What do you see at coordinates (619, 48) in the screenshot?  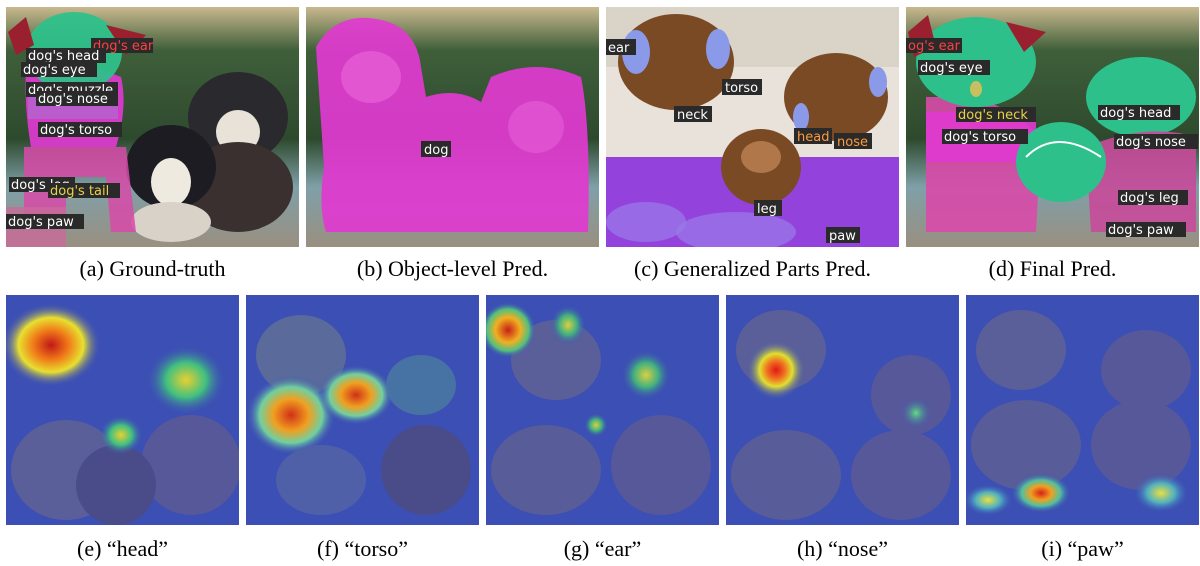 I see `label-ear: ear` at bounding box center [619, 48].